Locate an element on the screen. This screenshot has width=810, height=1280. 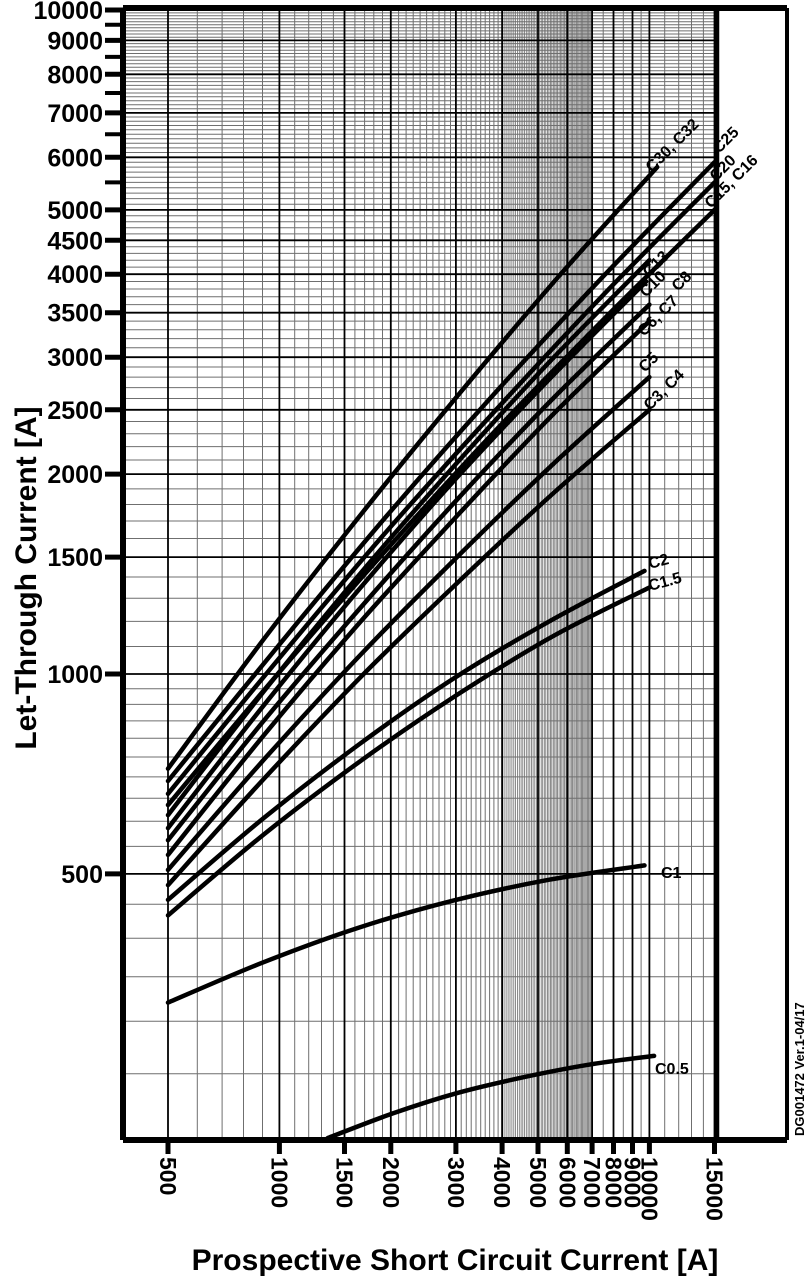
y-tick-label: 3500 is located at coordinates (75, 314).